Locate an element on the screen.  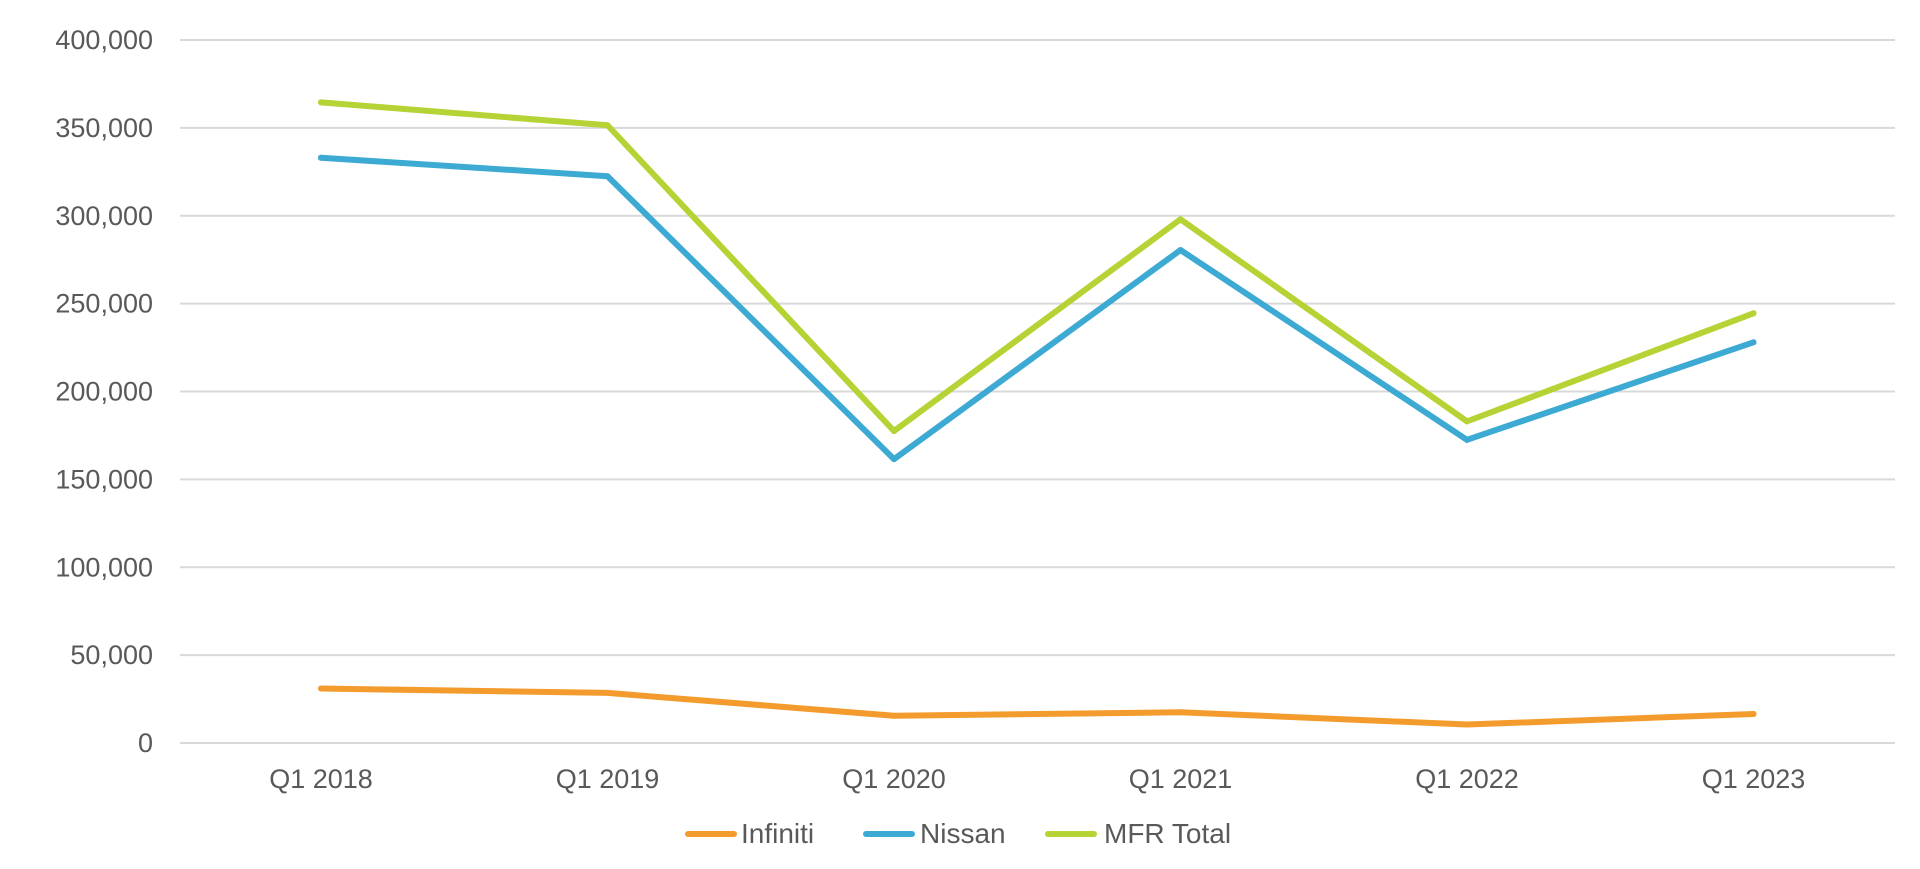
y-tick-label: 200,000 is located at coordinates (104, 392).